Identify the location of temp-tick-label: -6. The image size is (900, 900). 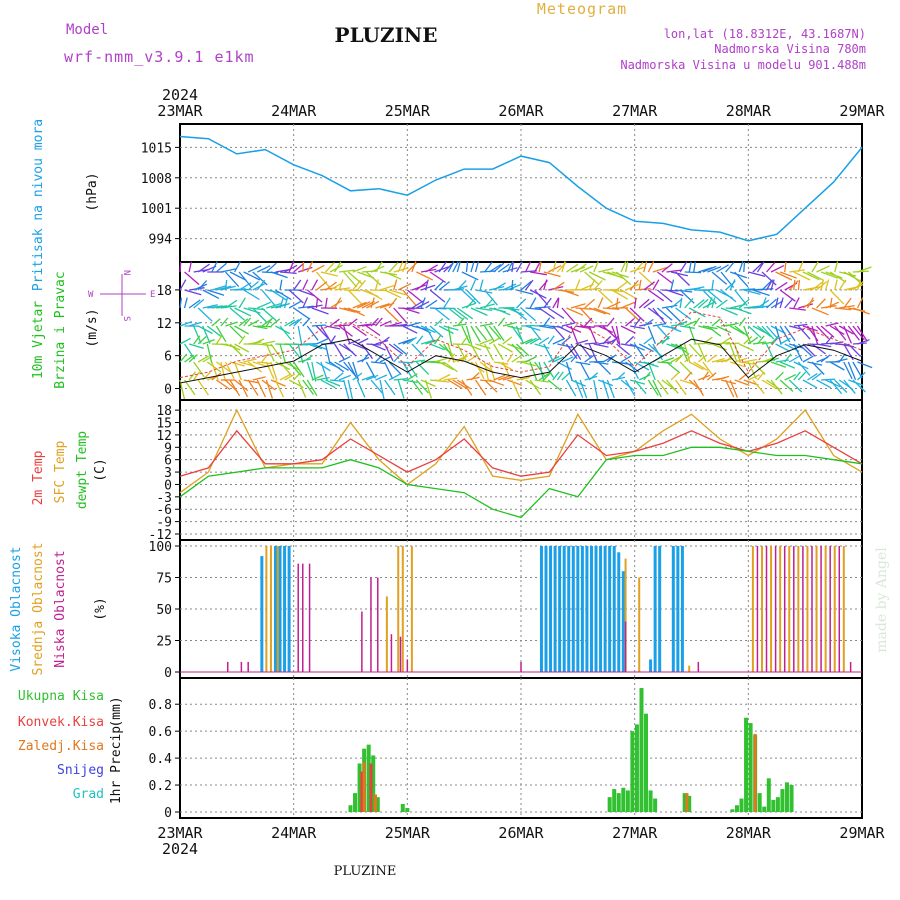
(164, 510).